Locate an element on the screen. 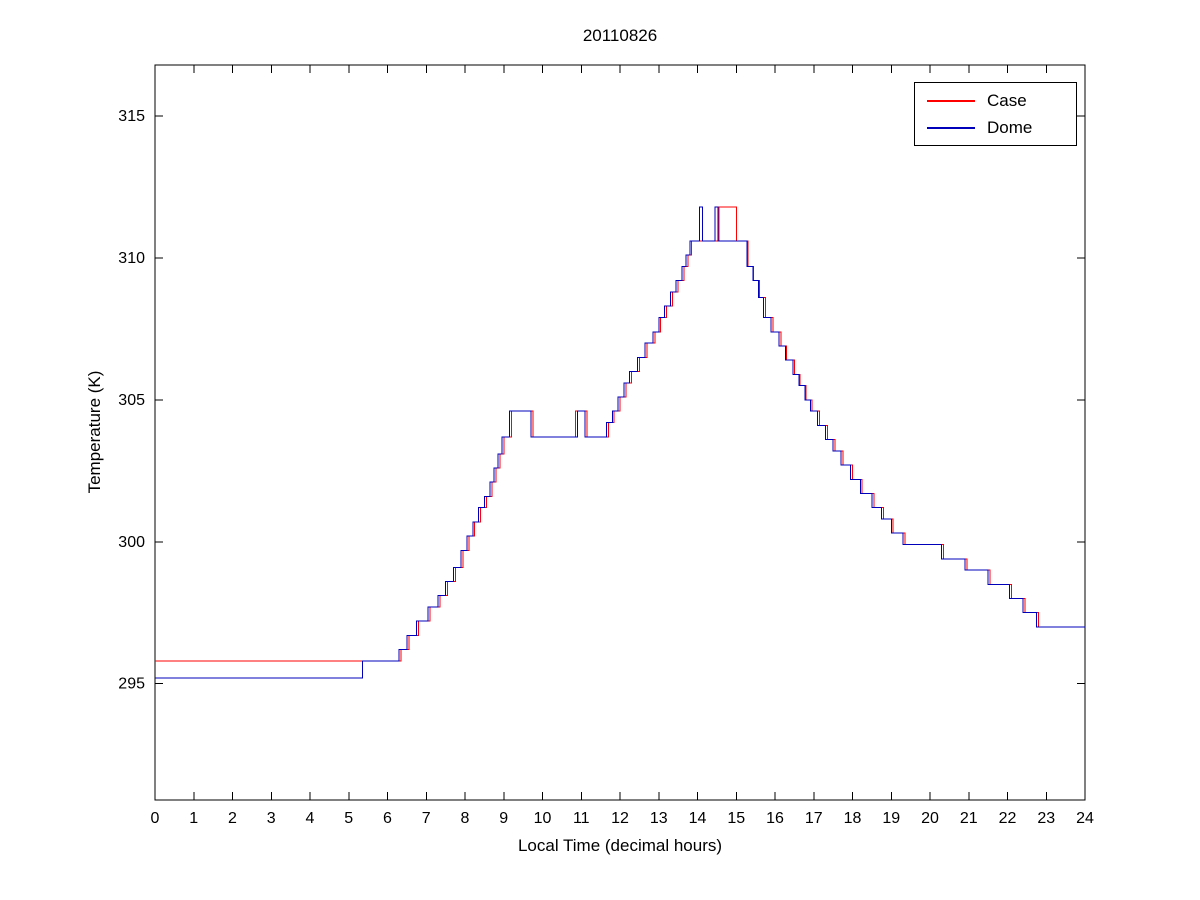 Image resolution: width=1200 pixels, height=900 pixels. x-tick-label: 9 is located at coordinates (503, 818).